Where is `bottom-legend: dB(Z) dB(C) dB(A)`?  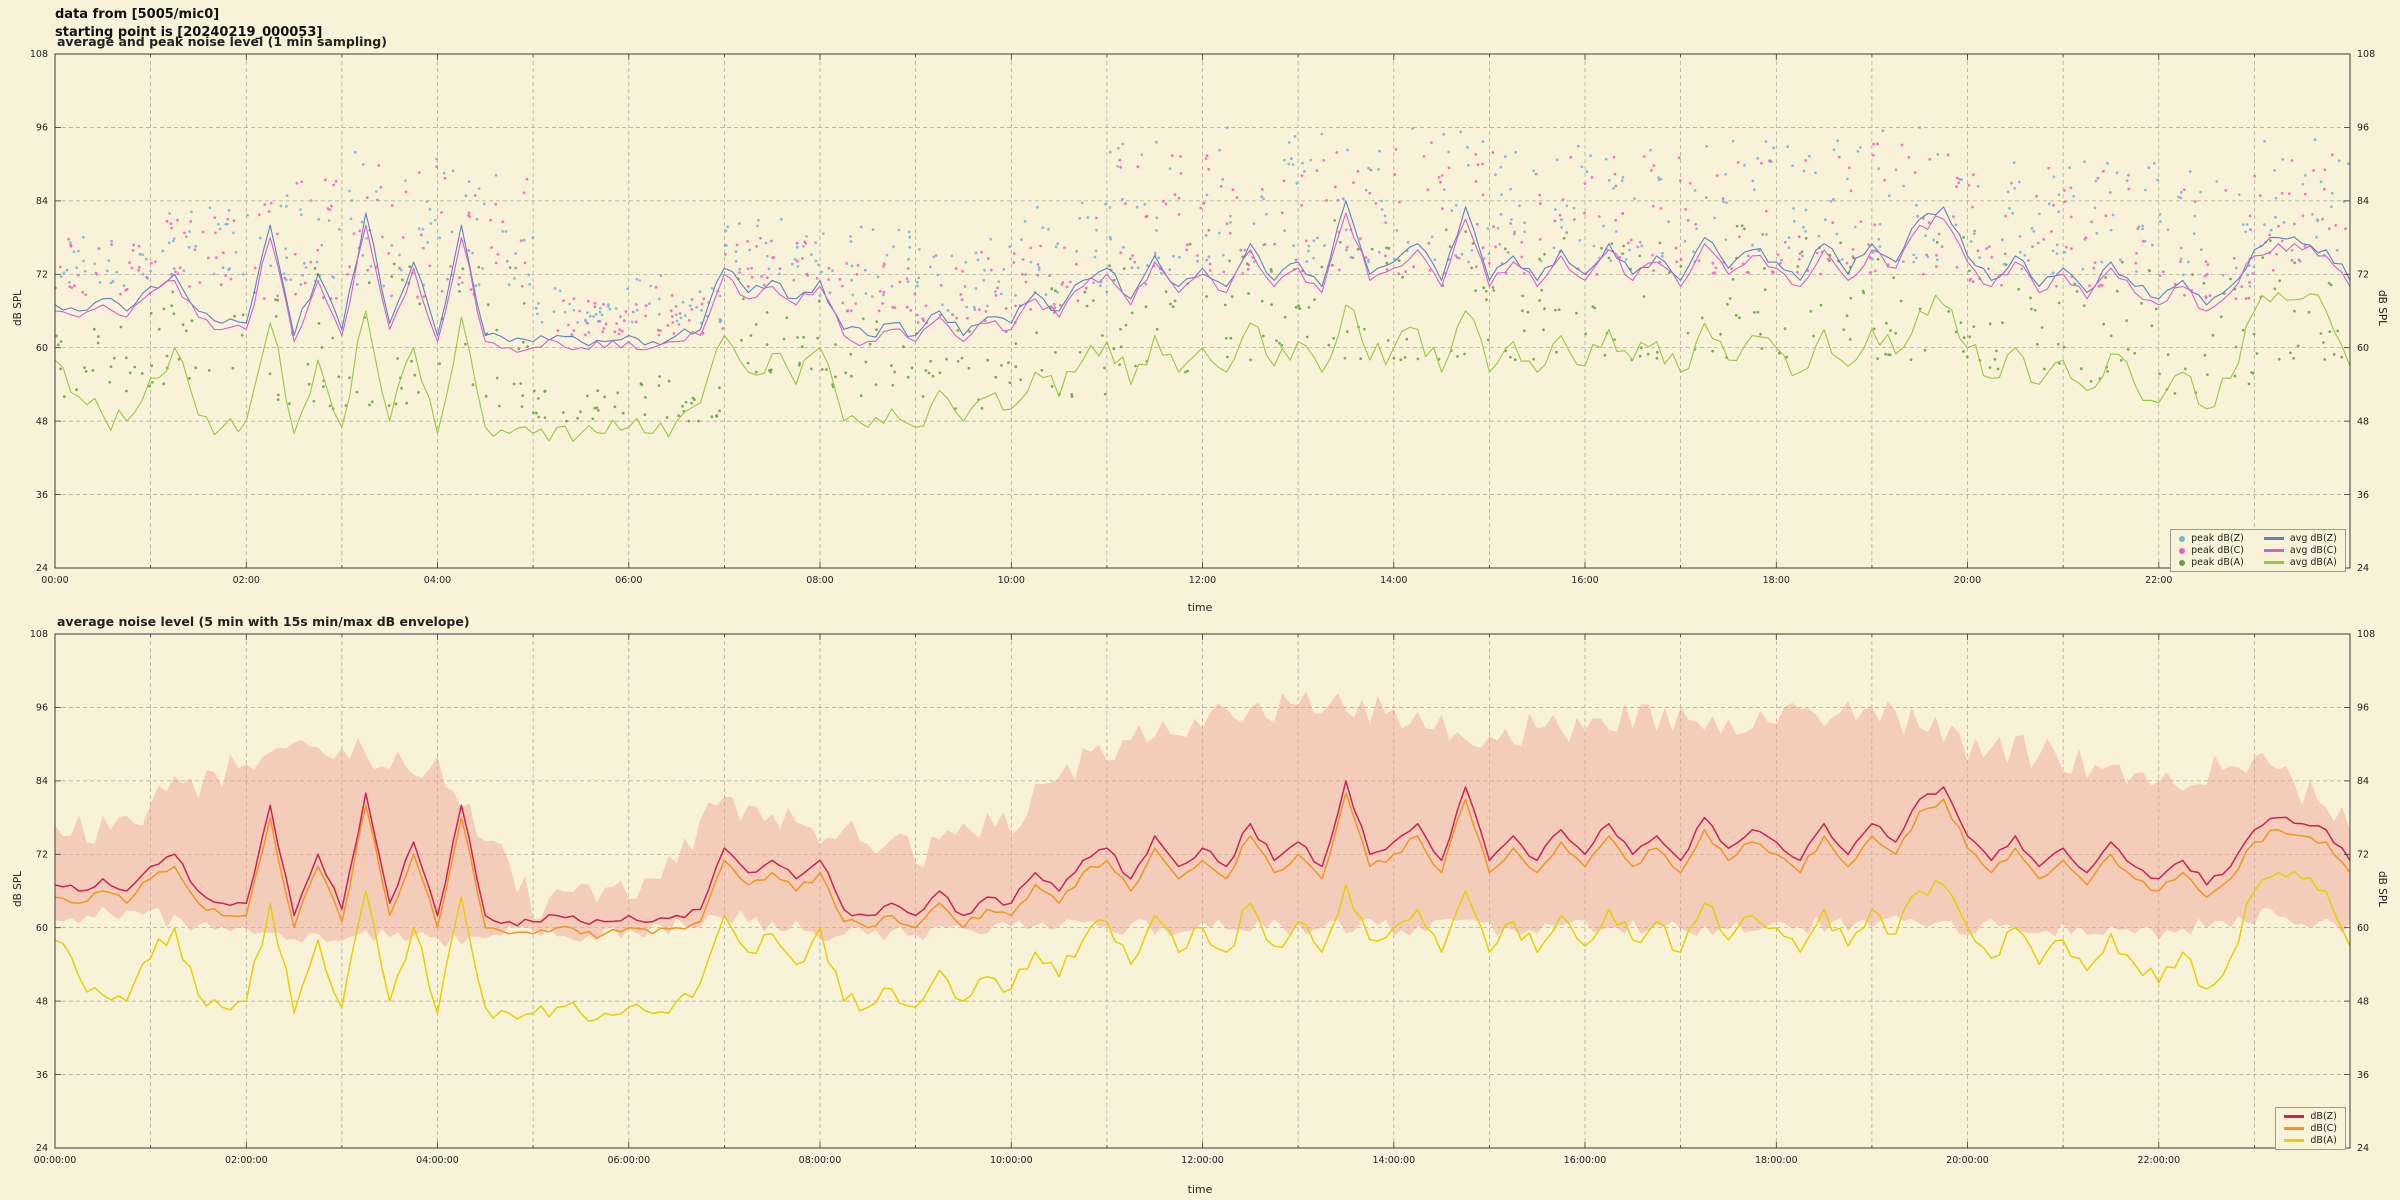
bottom-legend: dB(Z) dB(C) dB(A) is located at coordinates (2310, 1128).